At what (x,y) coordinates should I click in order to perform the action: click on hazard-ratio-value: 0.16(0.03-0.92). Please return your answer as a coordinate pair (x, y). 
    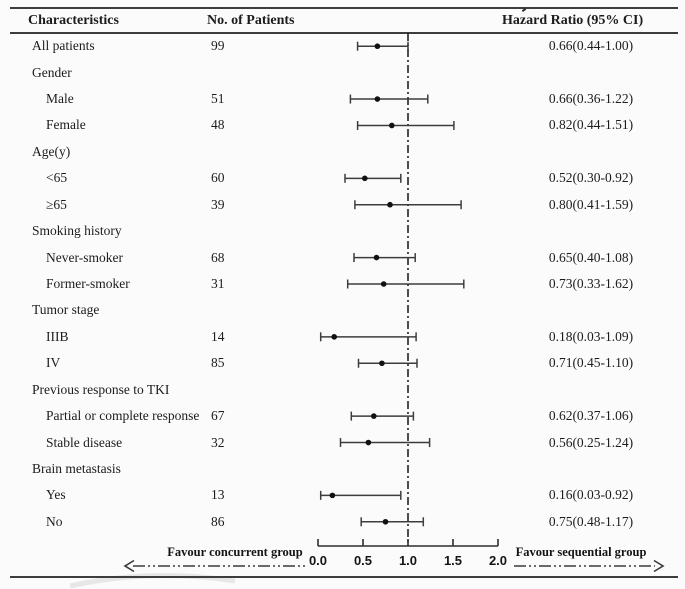
    Looking at the image, I should click on (591, 495).